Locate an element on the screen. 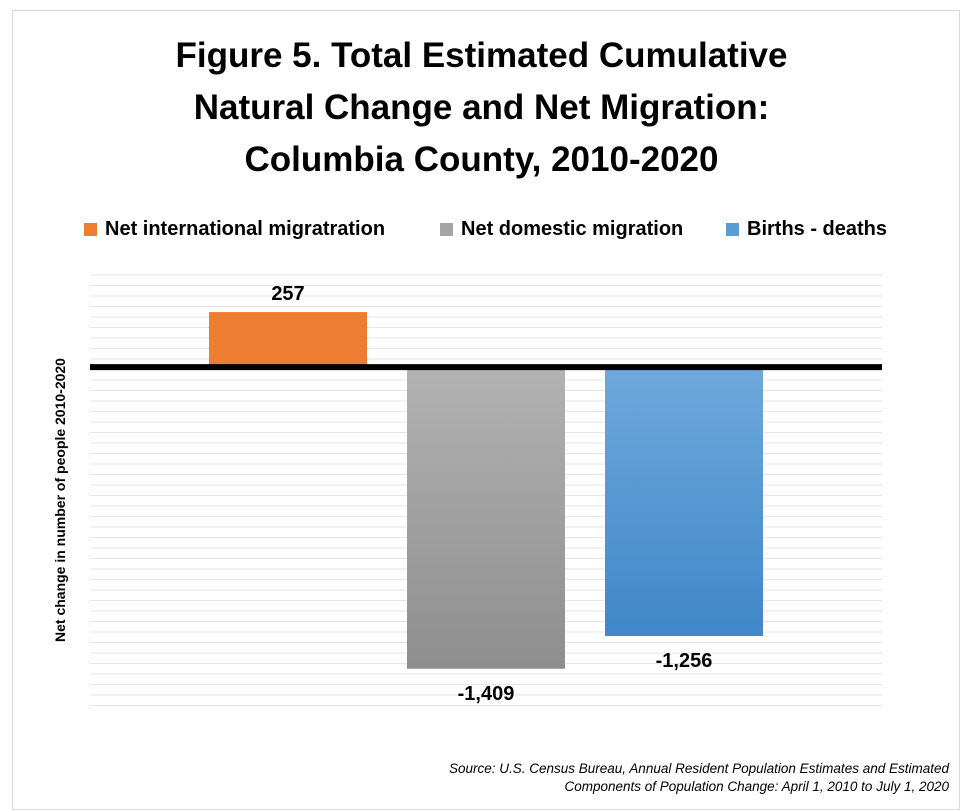 The height and width of the screenshot is (810, 963). chart-title-line-1: Figure 5. Total Estimated Cumulative is located at coordinates (481, 55).